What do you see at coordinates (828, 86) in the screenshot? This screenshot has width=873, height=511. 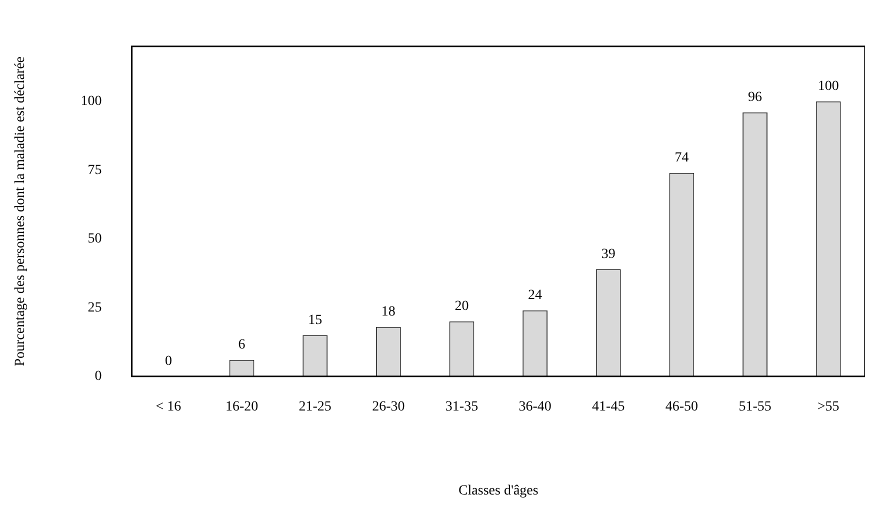 I see `data-label: 100` at bounding box center [828, 86].